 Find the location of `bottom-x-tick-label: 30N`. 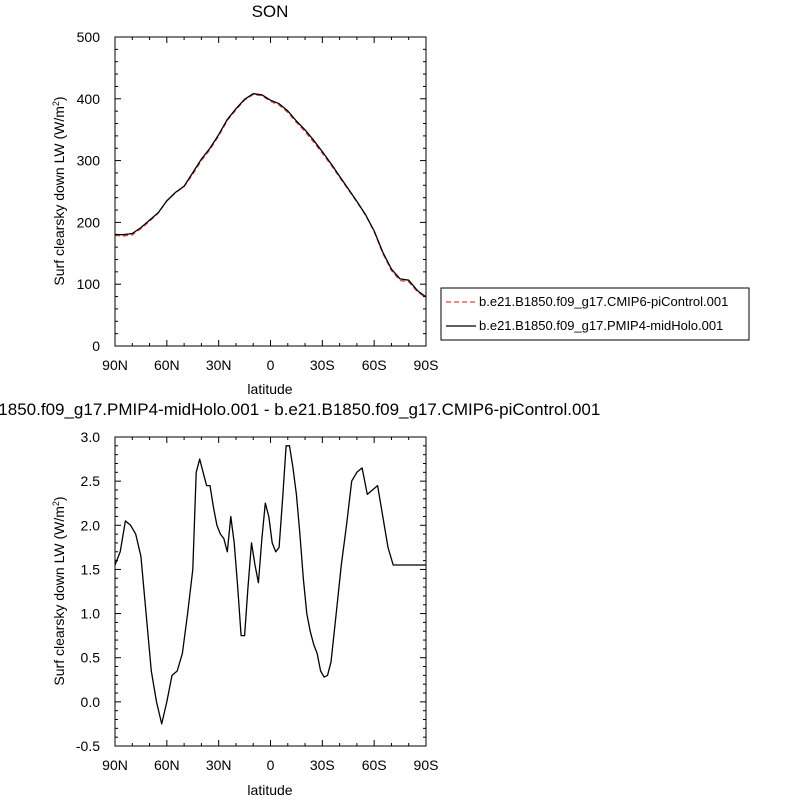

bottom-x-tick-label: 30N is located at coordinates (219, 765).